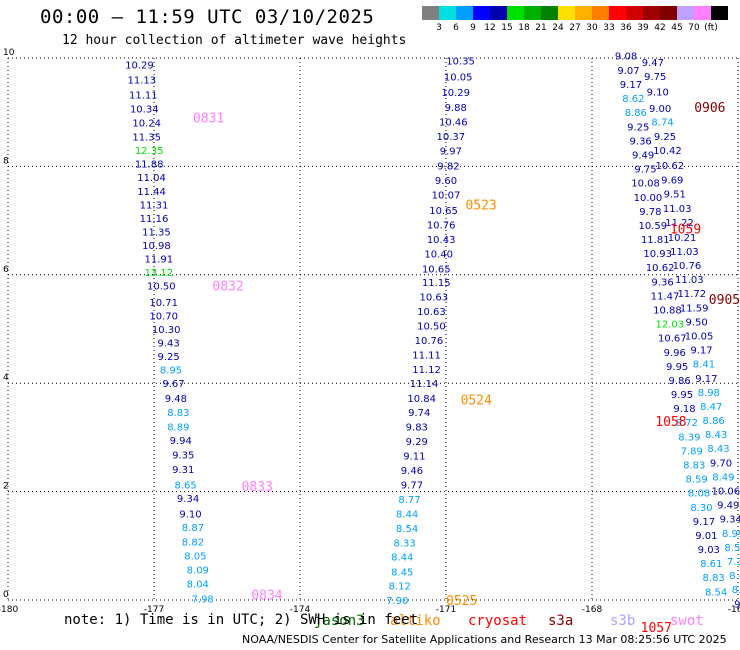  I want to click on legend-entry-swot: swot, so click(687, 621).